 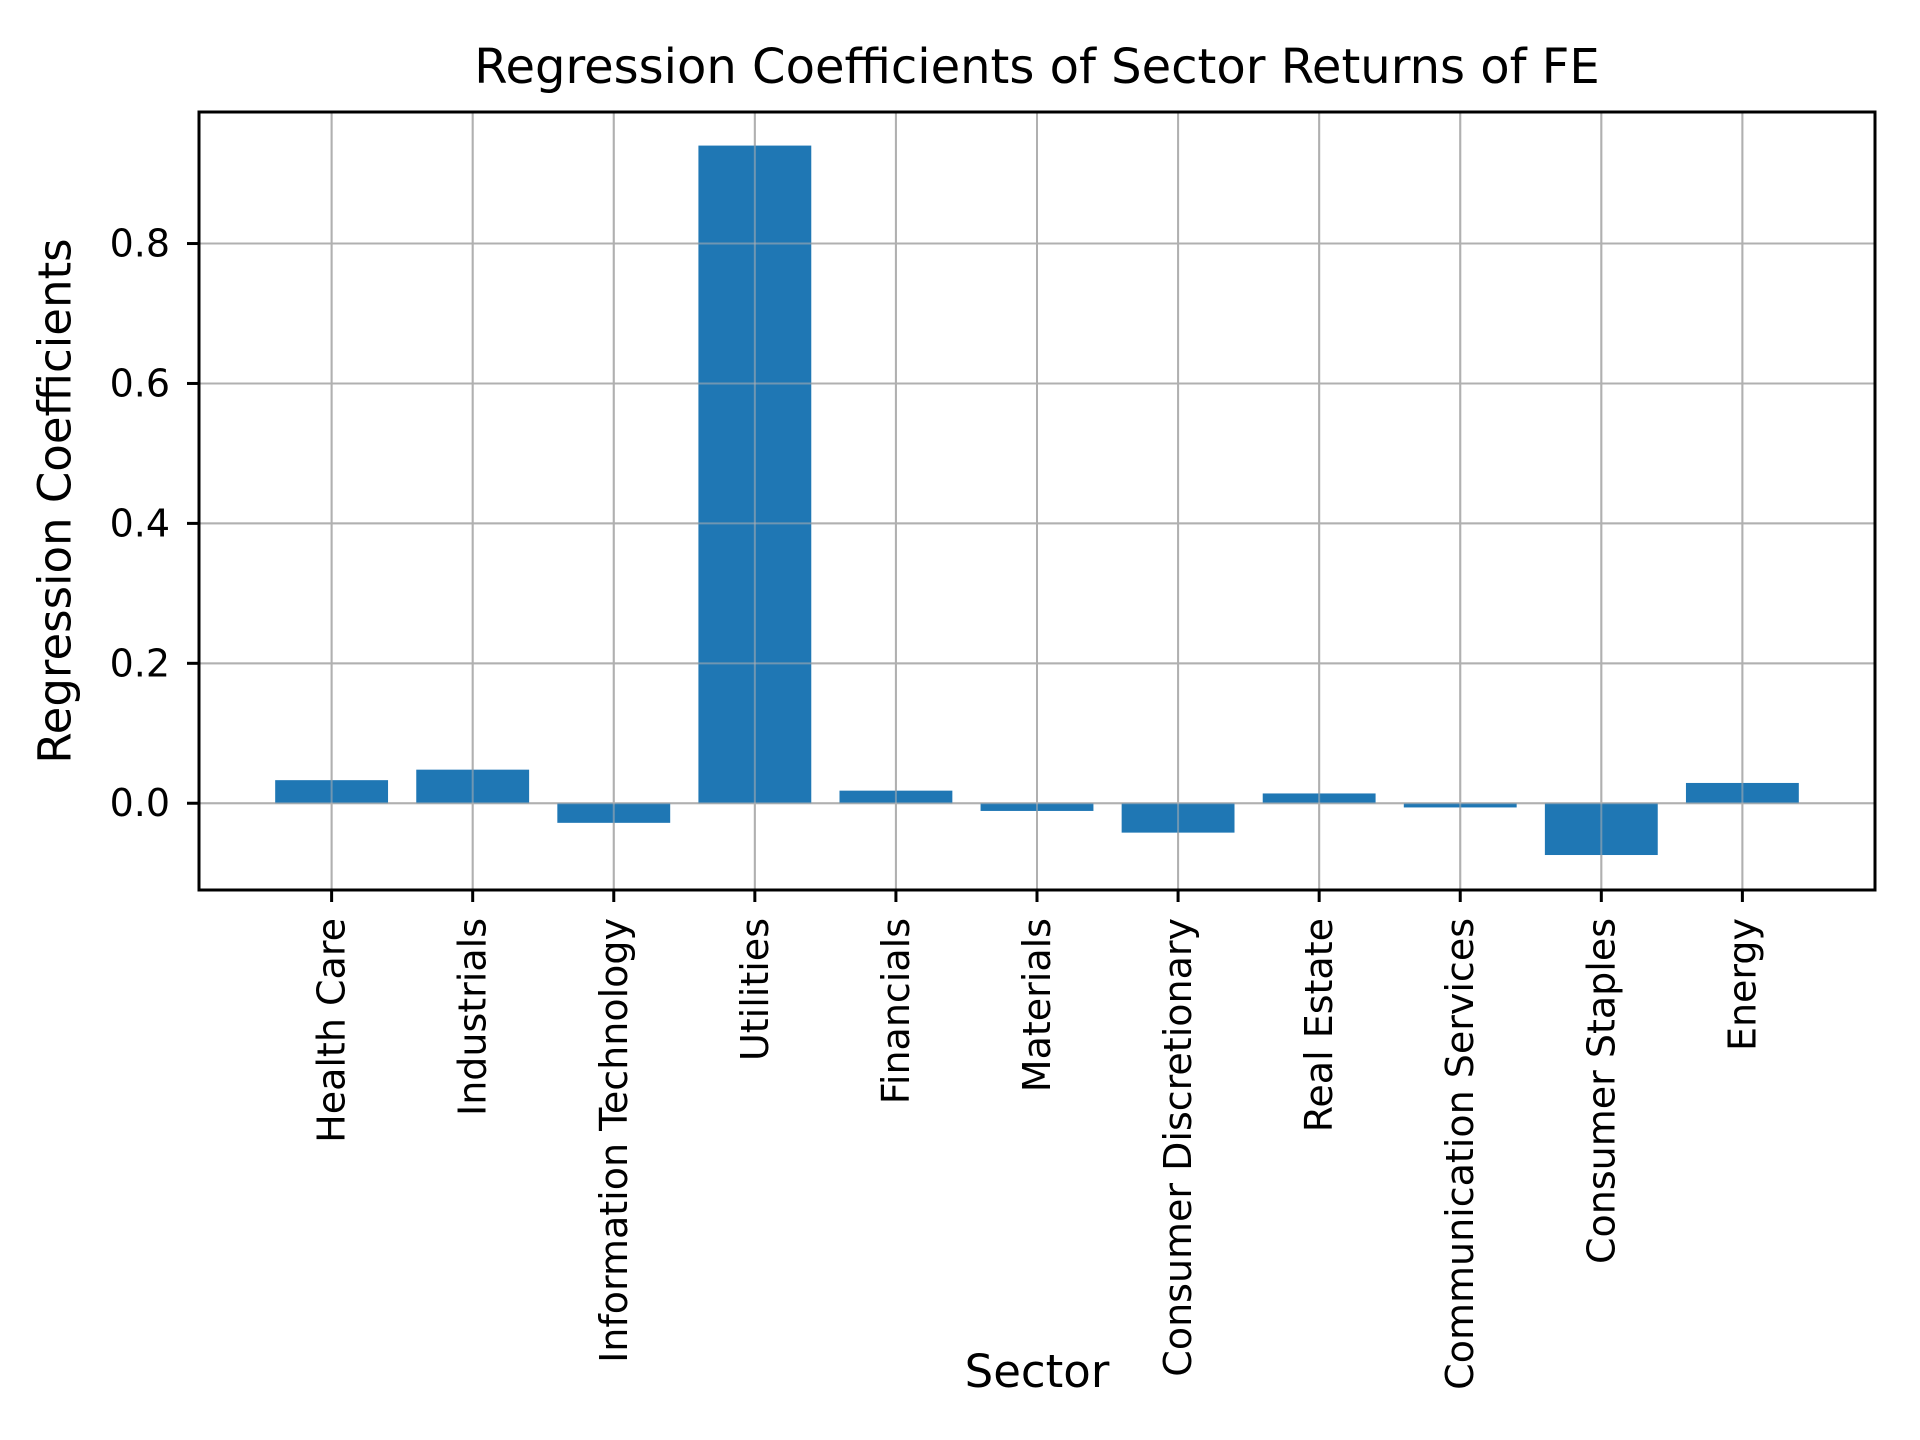 What do you see at coordinates (140, 803) in the screenshot?
I see `y-tick-label: 0.0` at bounding box center [140, 803].